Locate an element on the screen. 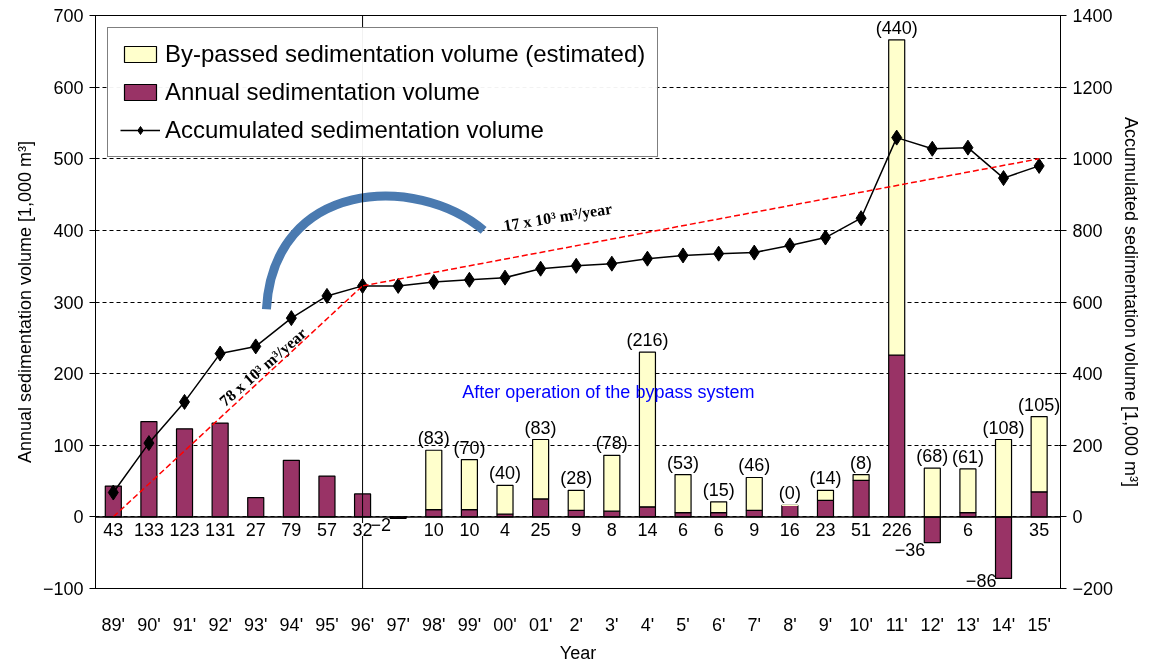 This screenshot has height=671, width=1171. x-tick-label: 14' is located at coordinates (1003, 624).